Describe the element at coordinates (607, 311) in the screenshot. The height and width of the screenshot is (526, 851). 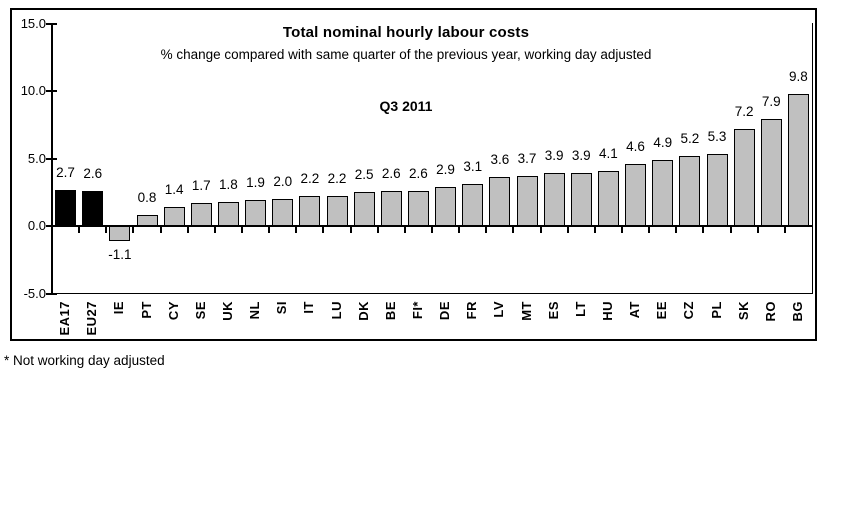
I see `x-label-HU: HU` at that location.